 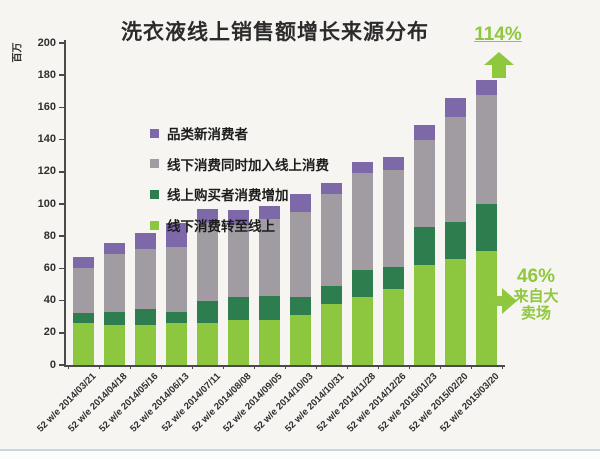 What do you see at coordinates (498, 34) in the screenshot?
I see `total-growth-annotation: 114%` at bounding box center [498, 34].